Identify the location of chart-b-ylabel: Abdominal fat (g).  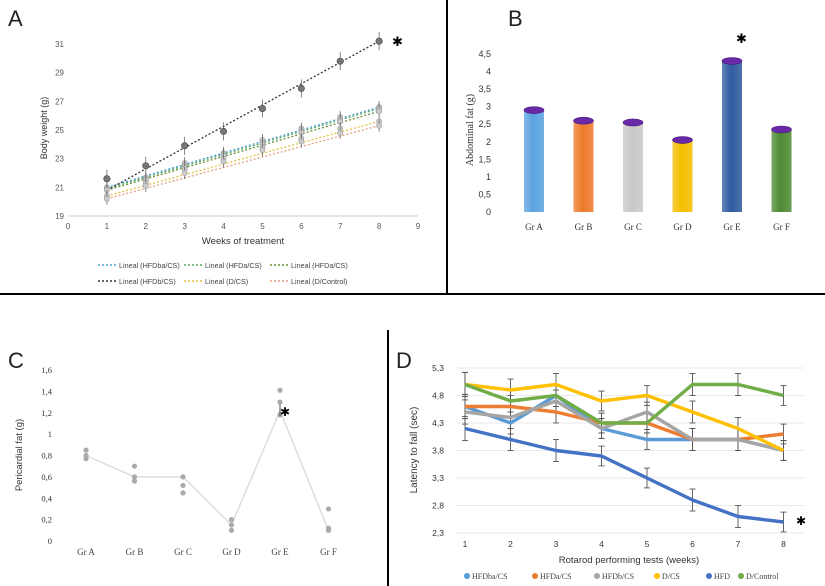
(470, 130).